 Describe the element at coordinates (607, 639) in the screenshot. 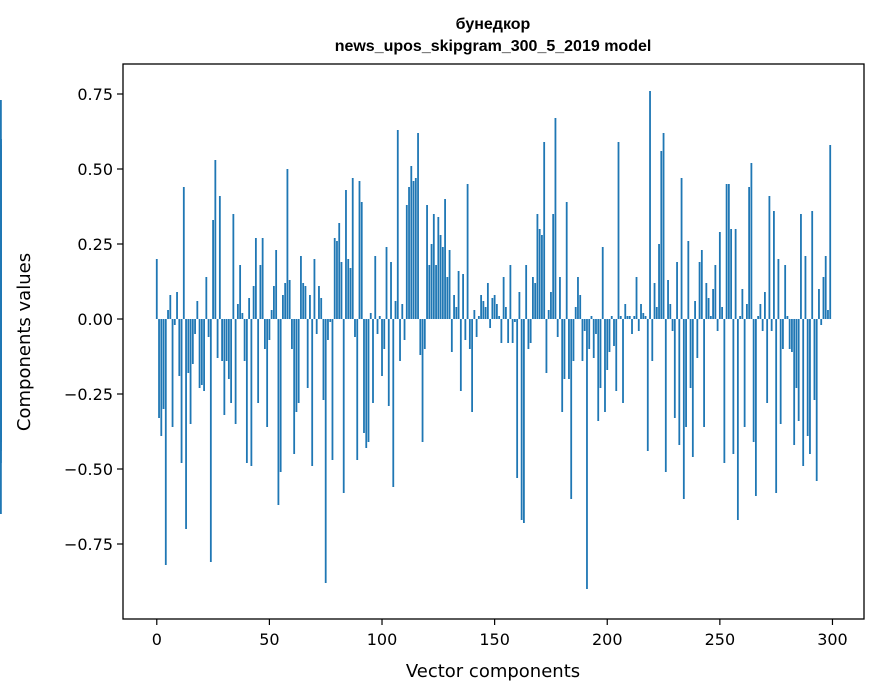

I see `x-tick-label: 200` at that location.